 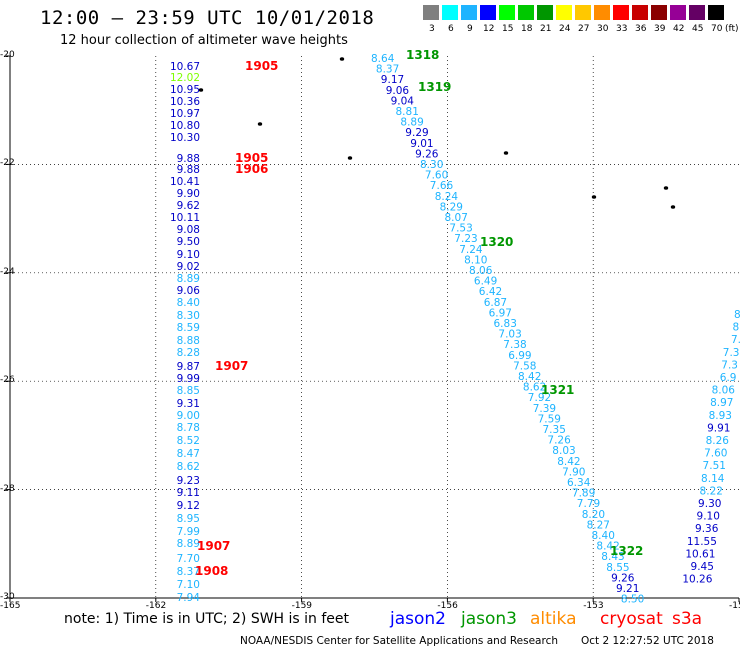 What do you see at coordinates (714, 466) in the screenshot?
I see `wave-height-value: 7.51` at bounding box center [714, 466].